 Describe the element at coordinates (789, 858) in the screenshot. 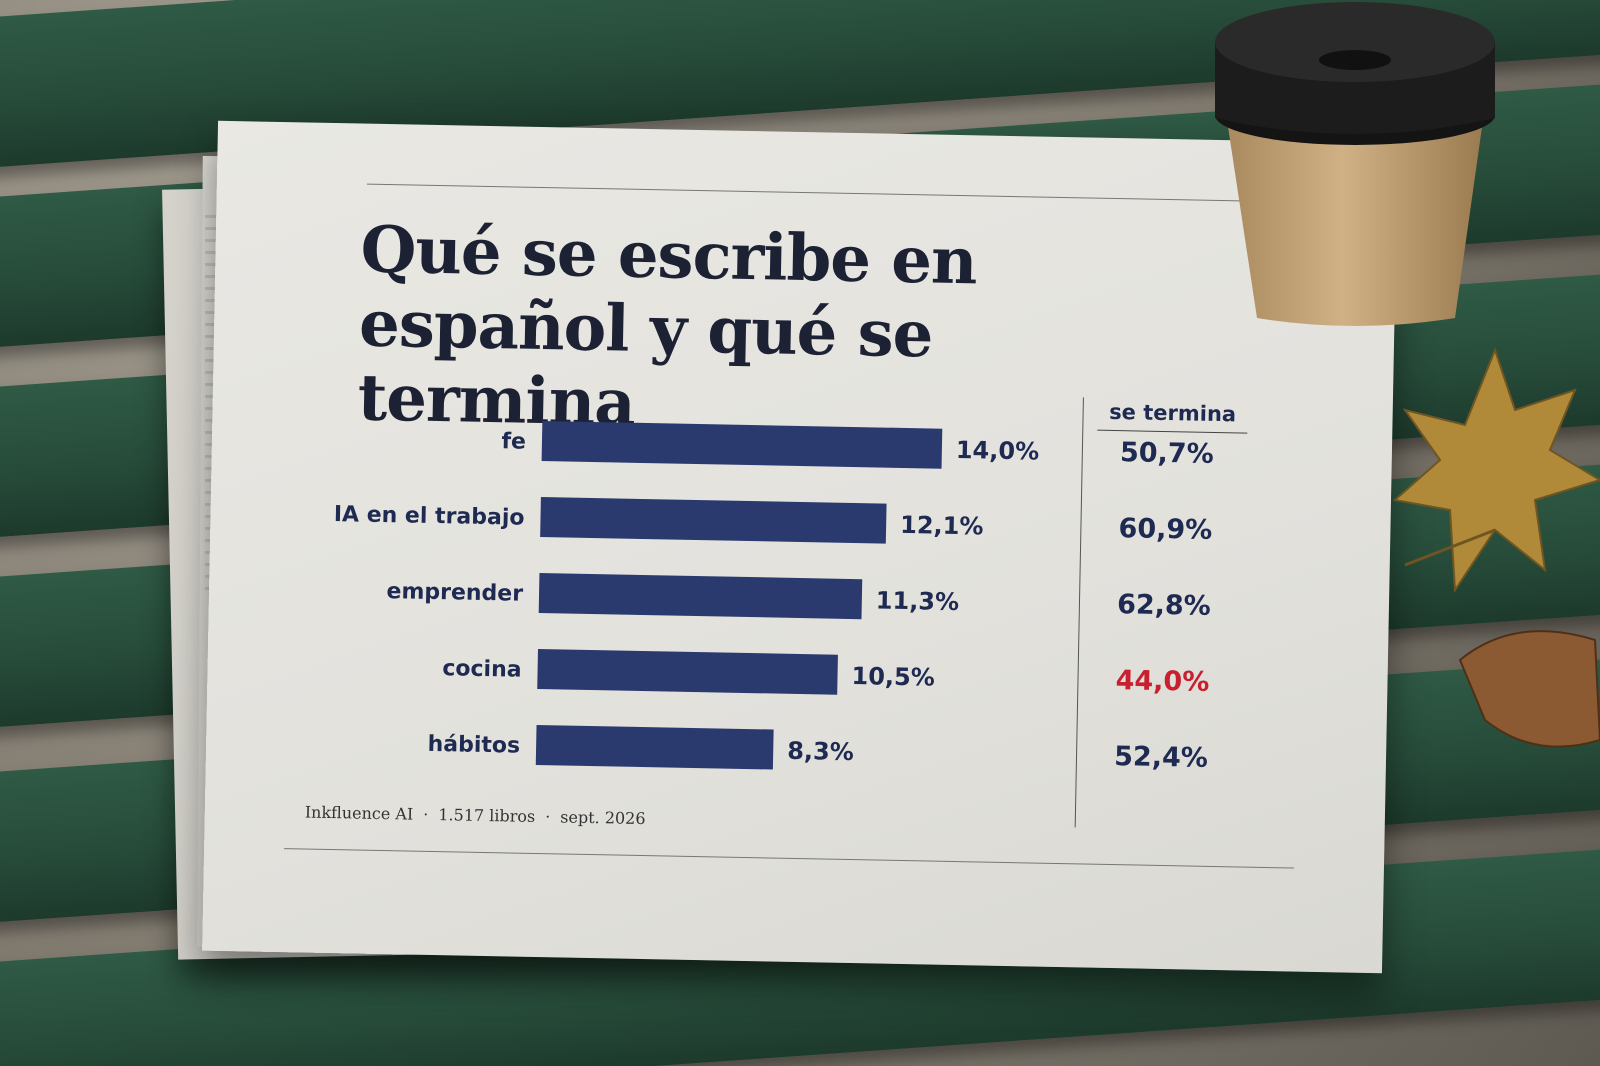

I see `bottom-rule` at that location.